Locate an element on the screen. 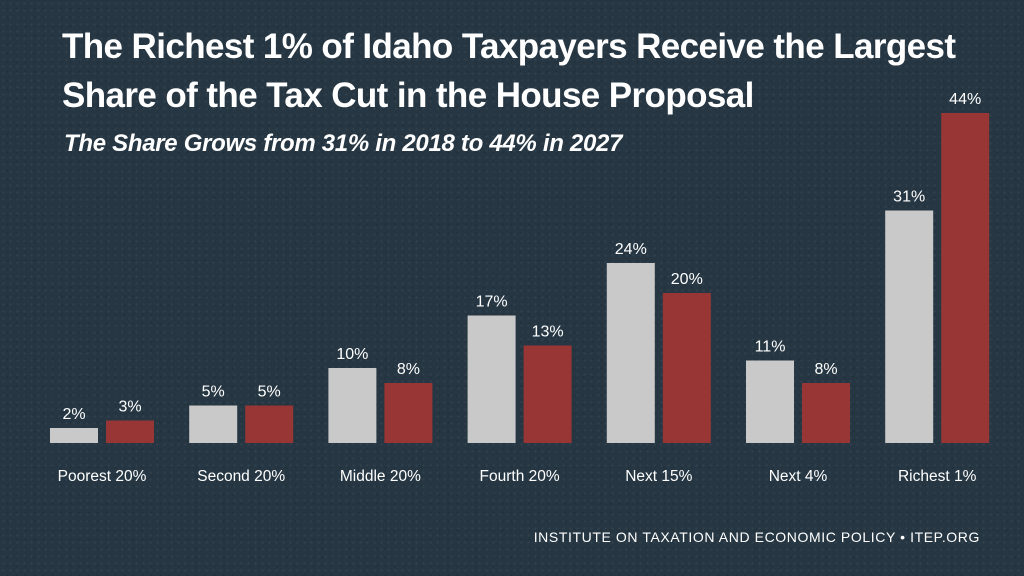 The height and width of the screenshot is (576, 1024). data-label-2018-2: 10% is located at coordinates (352, 354).